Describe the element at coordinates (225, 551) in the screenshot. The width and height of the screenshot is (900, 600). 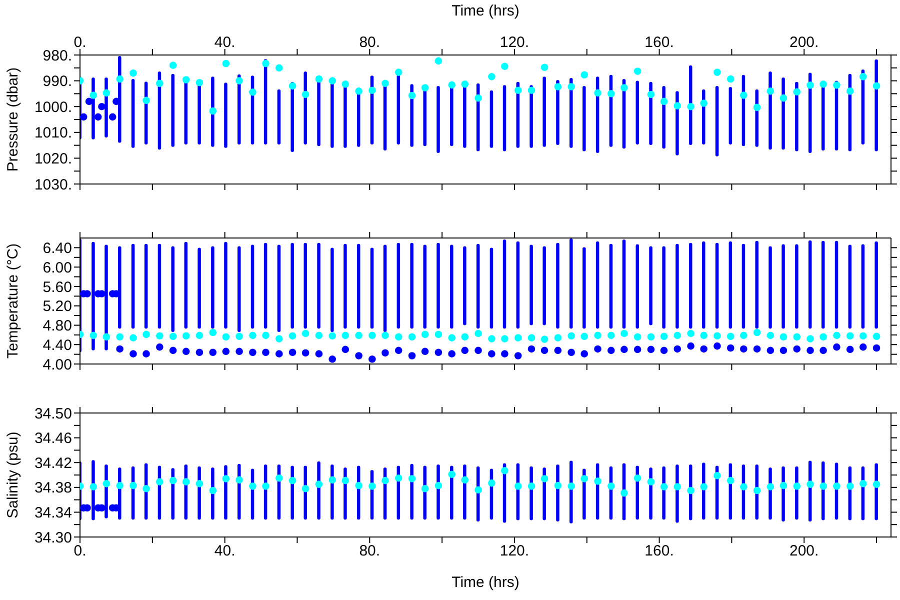
I see `x-tick-label: 40.` at that location.